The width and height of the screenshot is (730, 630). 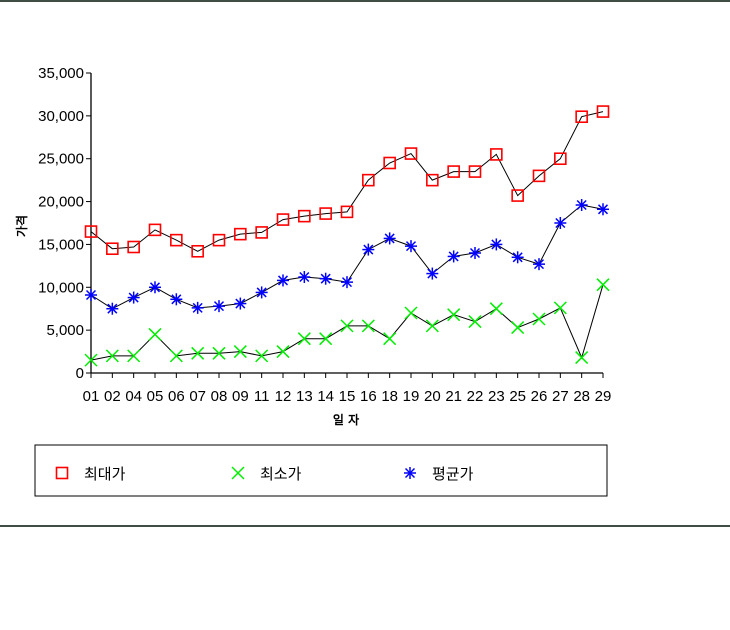 I want to click on x-tick-label: 04, so click(x=133, y=396).